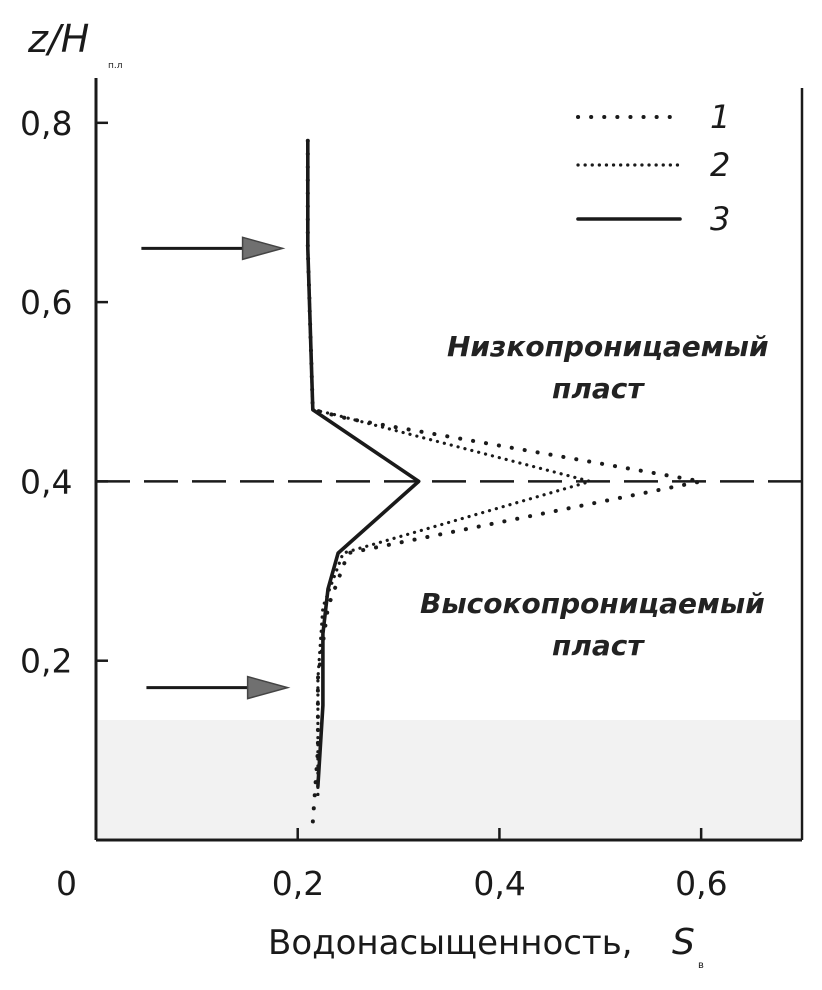 Image resolution: width=822 pixels, height=990 pixels. I want to click on layer-annotation: Высокопроницаемый, so click(592, 603).